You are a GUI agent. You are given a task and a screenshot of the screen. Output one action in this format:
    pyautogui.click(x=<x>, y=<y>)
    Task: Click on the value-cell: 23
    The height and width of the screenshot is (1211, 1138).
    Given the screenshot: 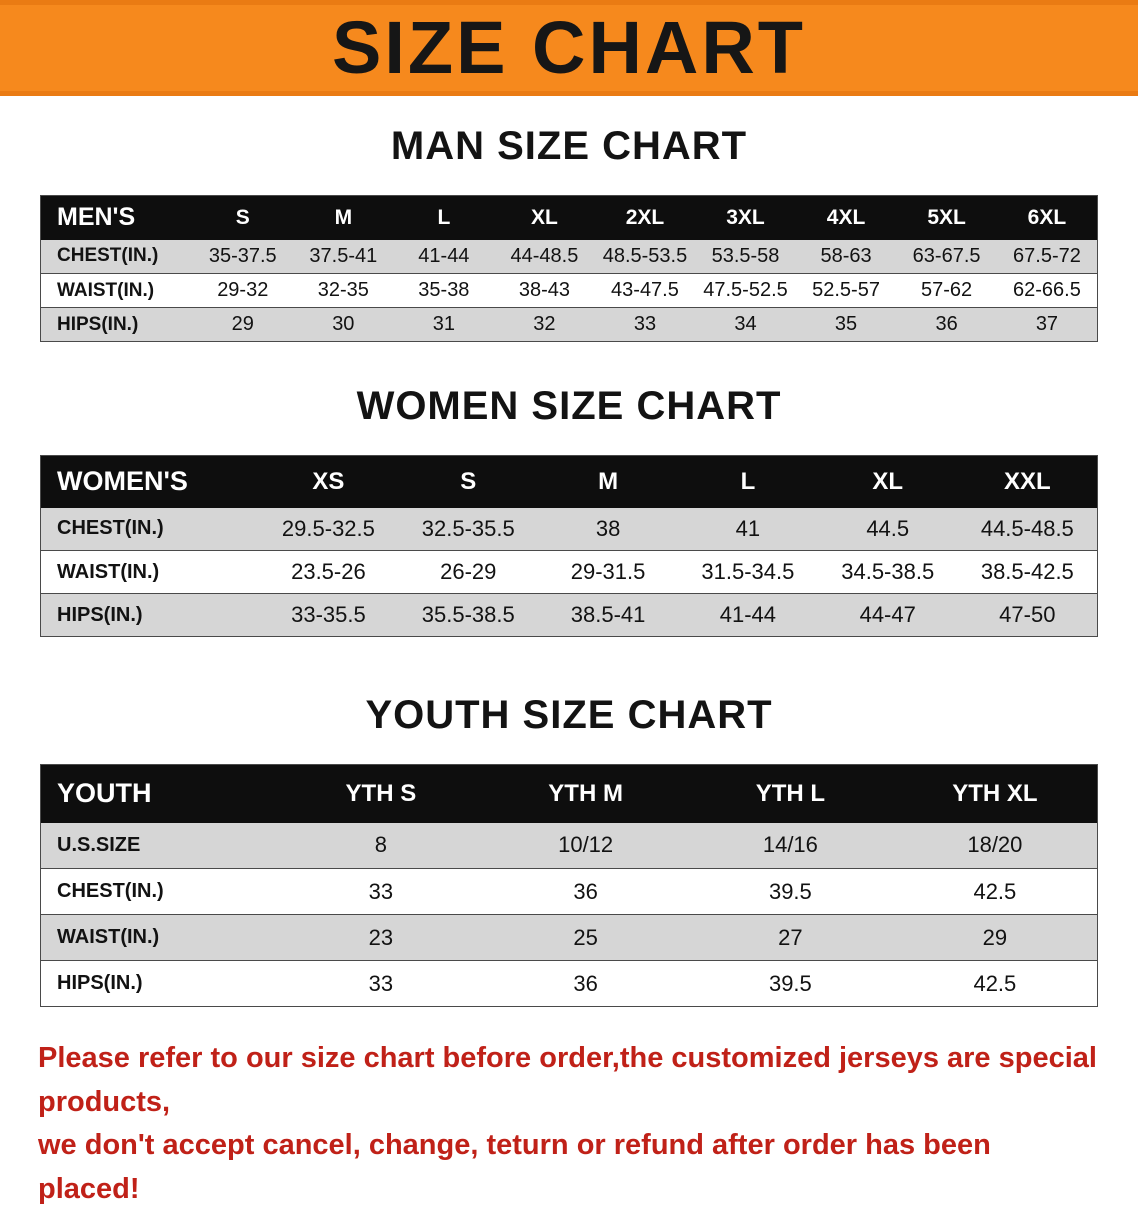 What is the action you would take?
    pyautogui.click(x=381, y=937)
    